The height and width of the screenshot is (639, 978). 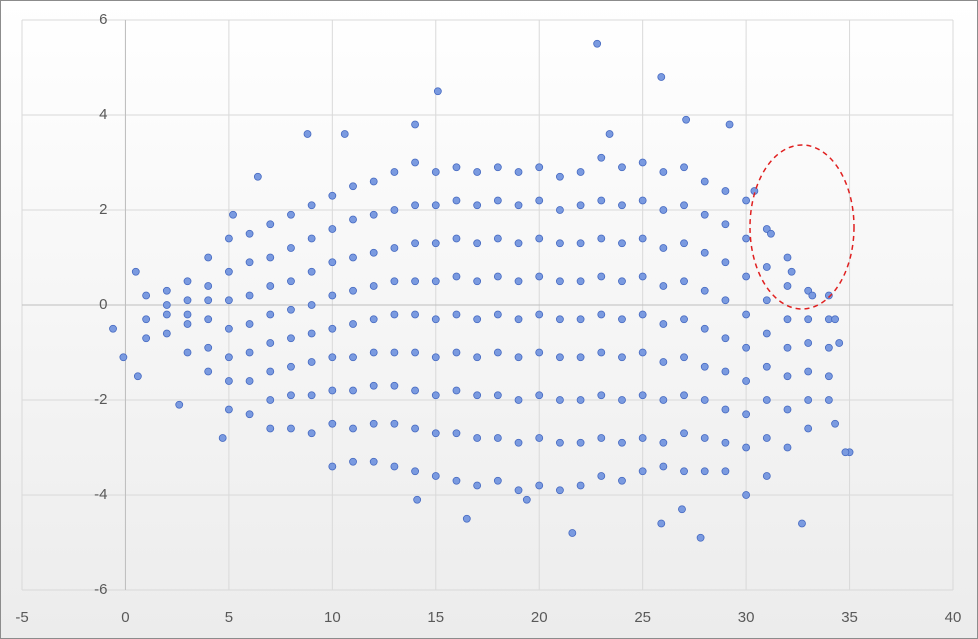 I want to click on x-tick-label: 15, so click(x=435, y=617).